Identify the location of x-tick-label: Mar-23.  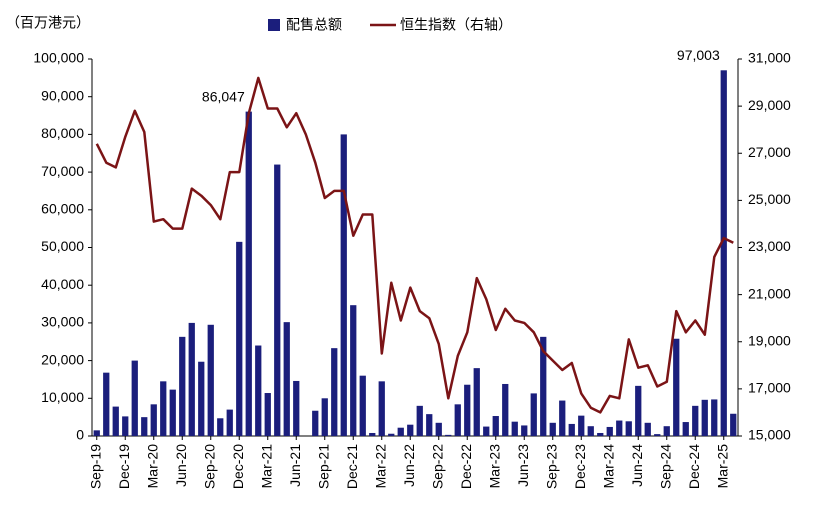
(494, 466).